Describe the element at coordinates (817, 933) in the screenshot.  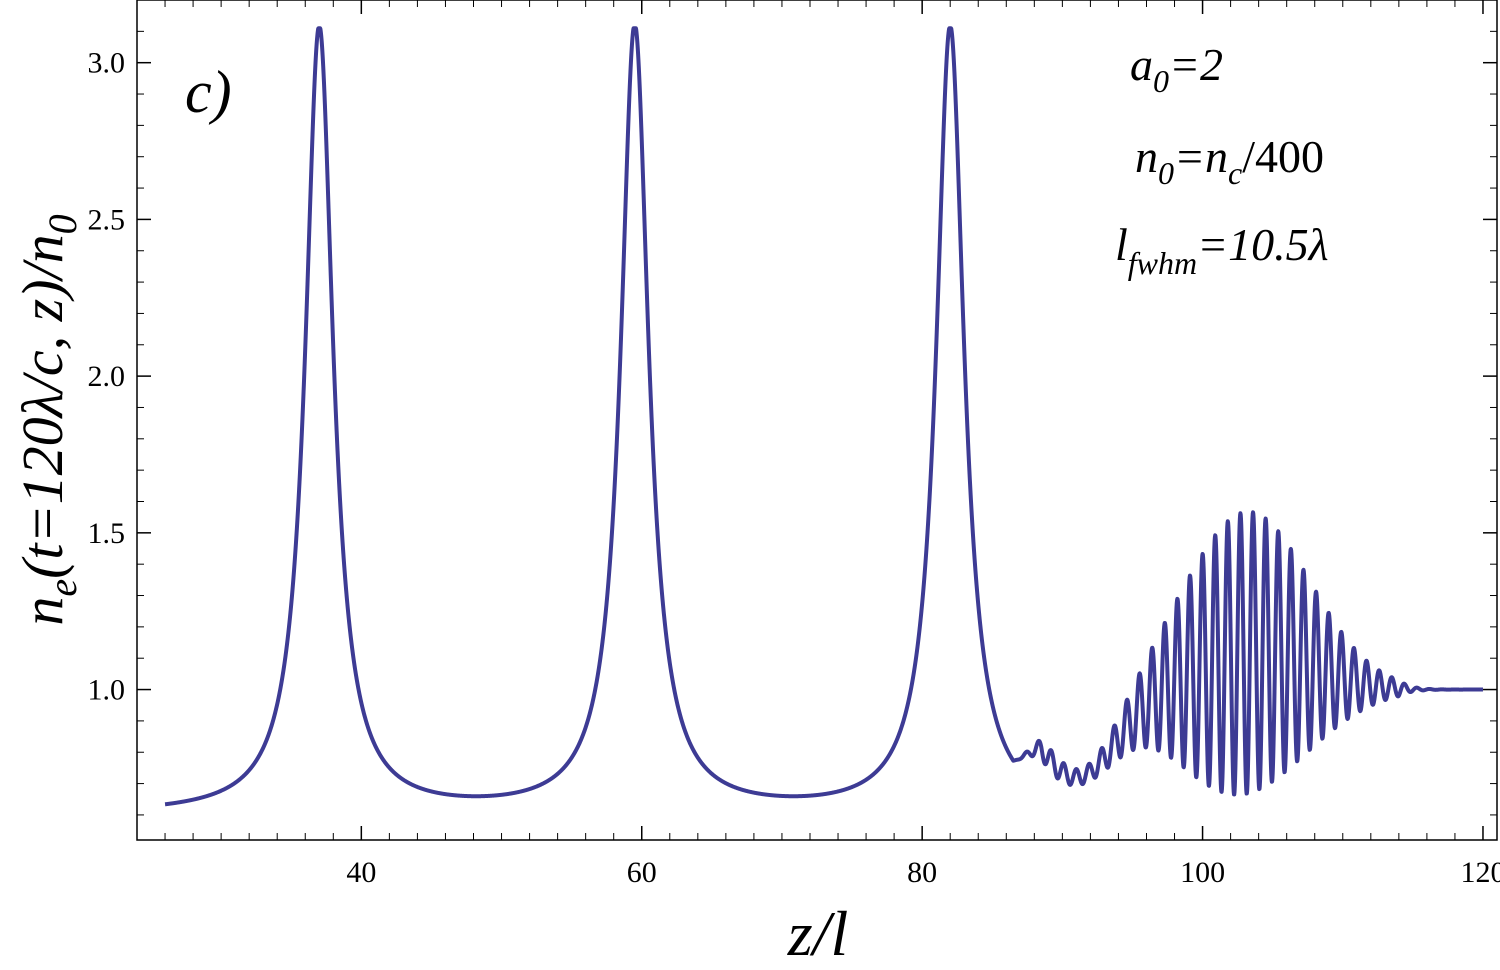
I see `x-axis-title: z/l` at that location.